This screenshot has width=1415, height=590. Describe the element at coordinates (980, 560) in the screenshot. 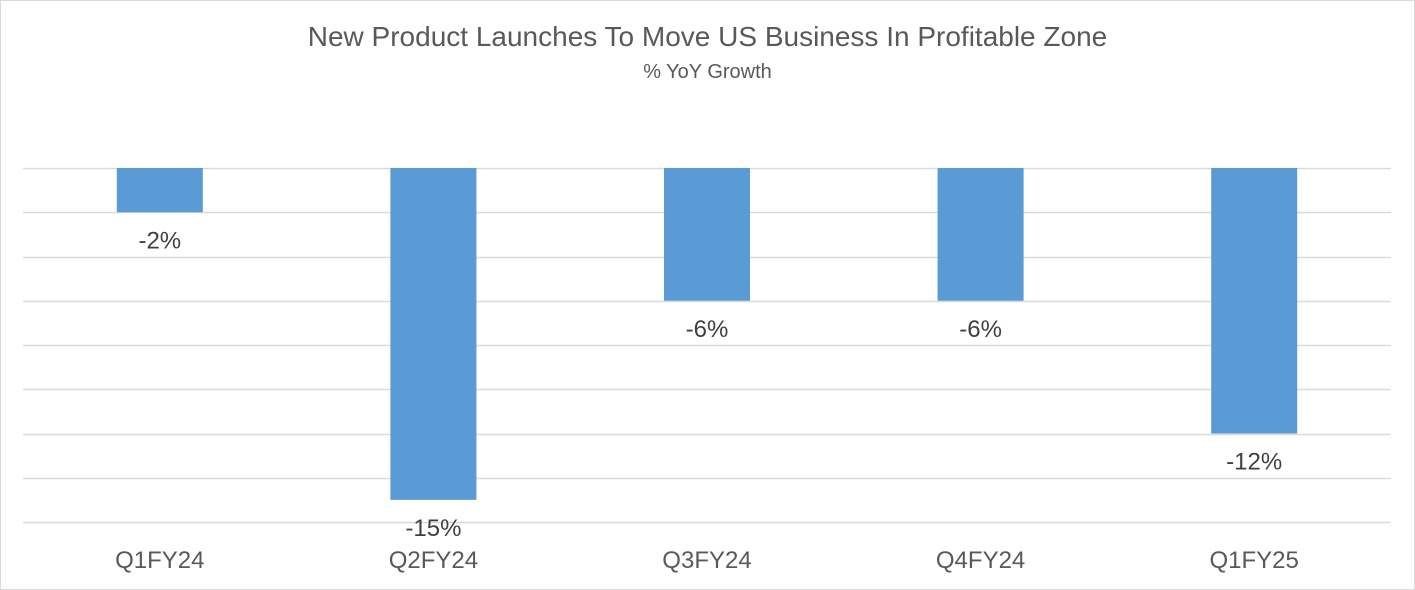

I see `x-tick-q4fy24: Q4FY24` at that location.